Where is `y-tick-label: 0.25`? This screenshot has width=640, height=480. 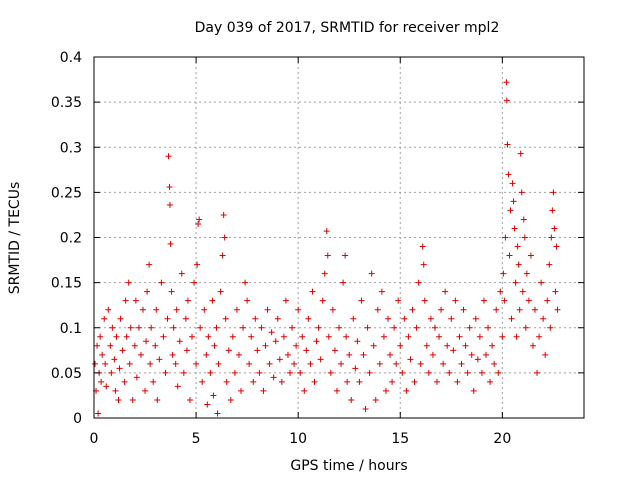 y-tick-label: 0.25 is located at coordinates (66, 193).